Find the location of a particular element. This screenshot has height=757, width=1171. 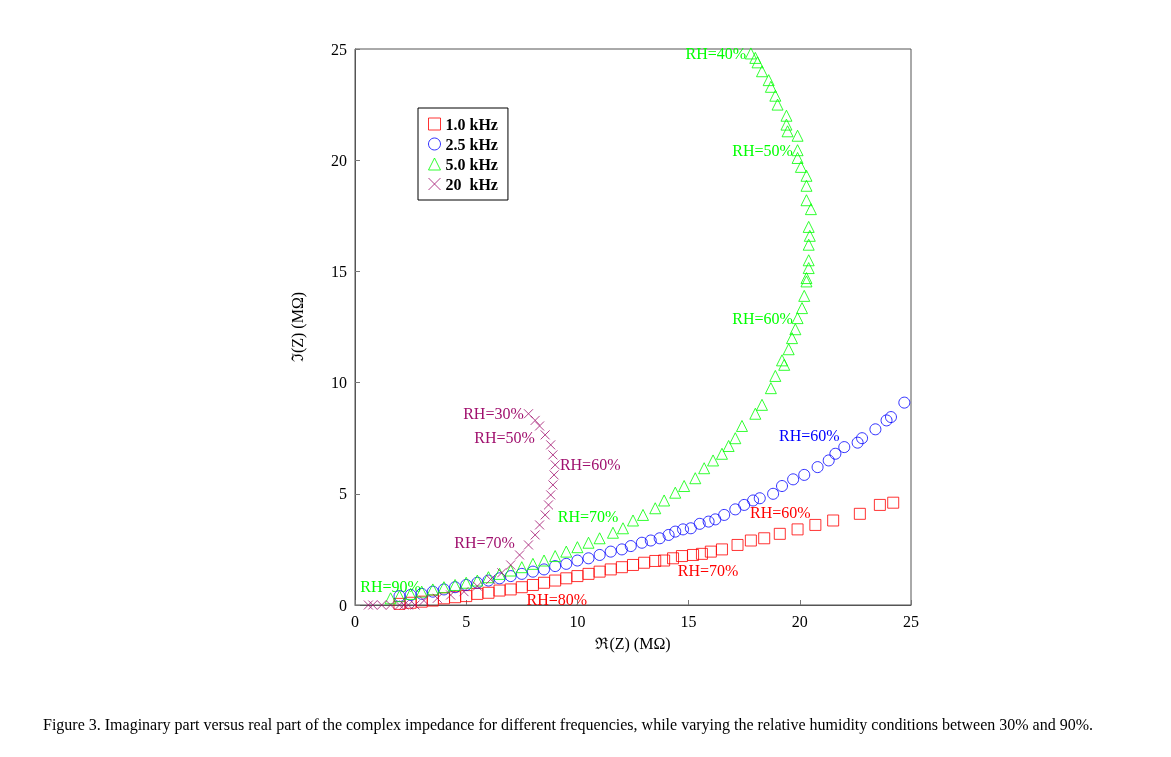

legend-label: 5.0 kHz is located at coordinates (471, 164).